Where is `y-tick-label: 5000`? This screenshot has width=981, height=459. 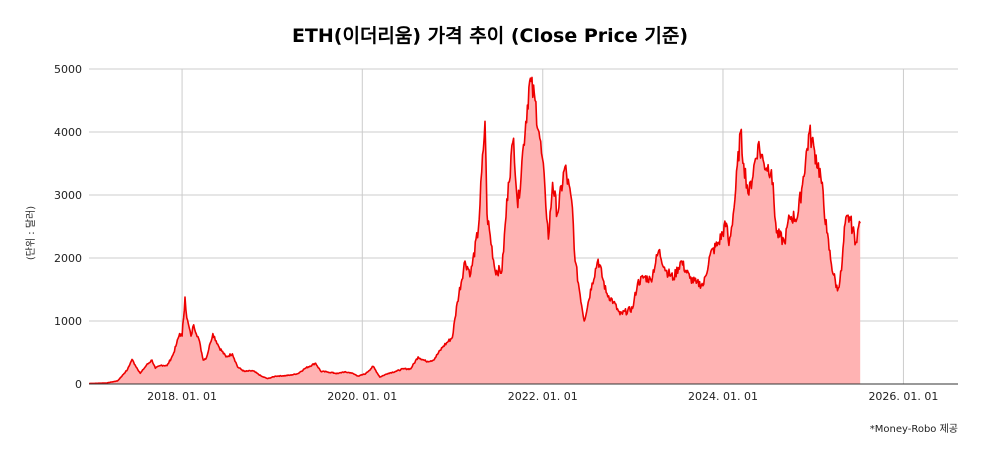
y-tick-label: 5000 is located at coordinates (68, 69).